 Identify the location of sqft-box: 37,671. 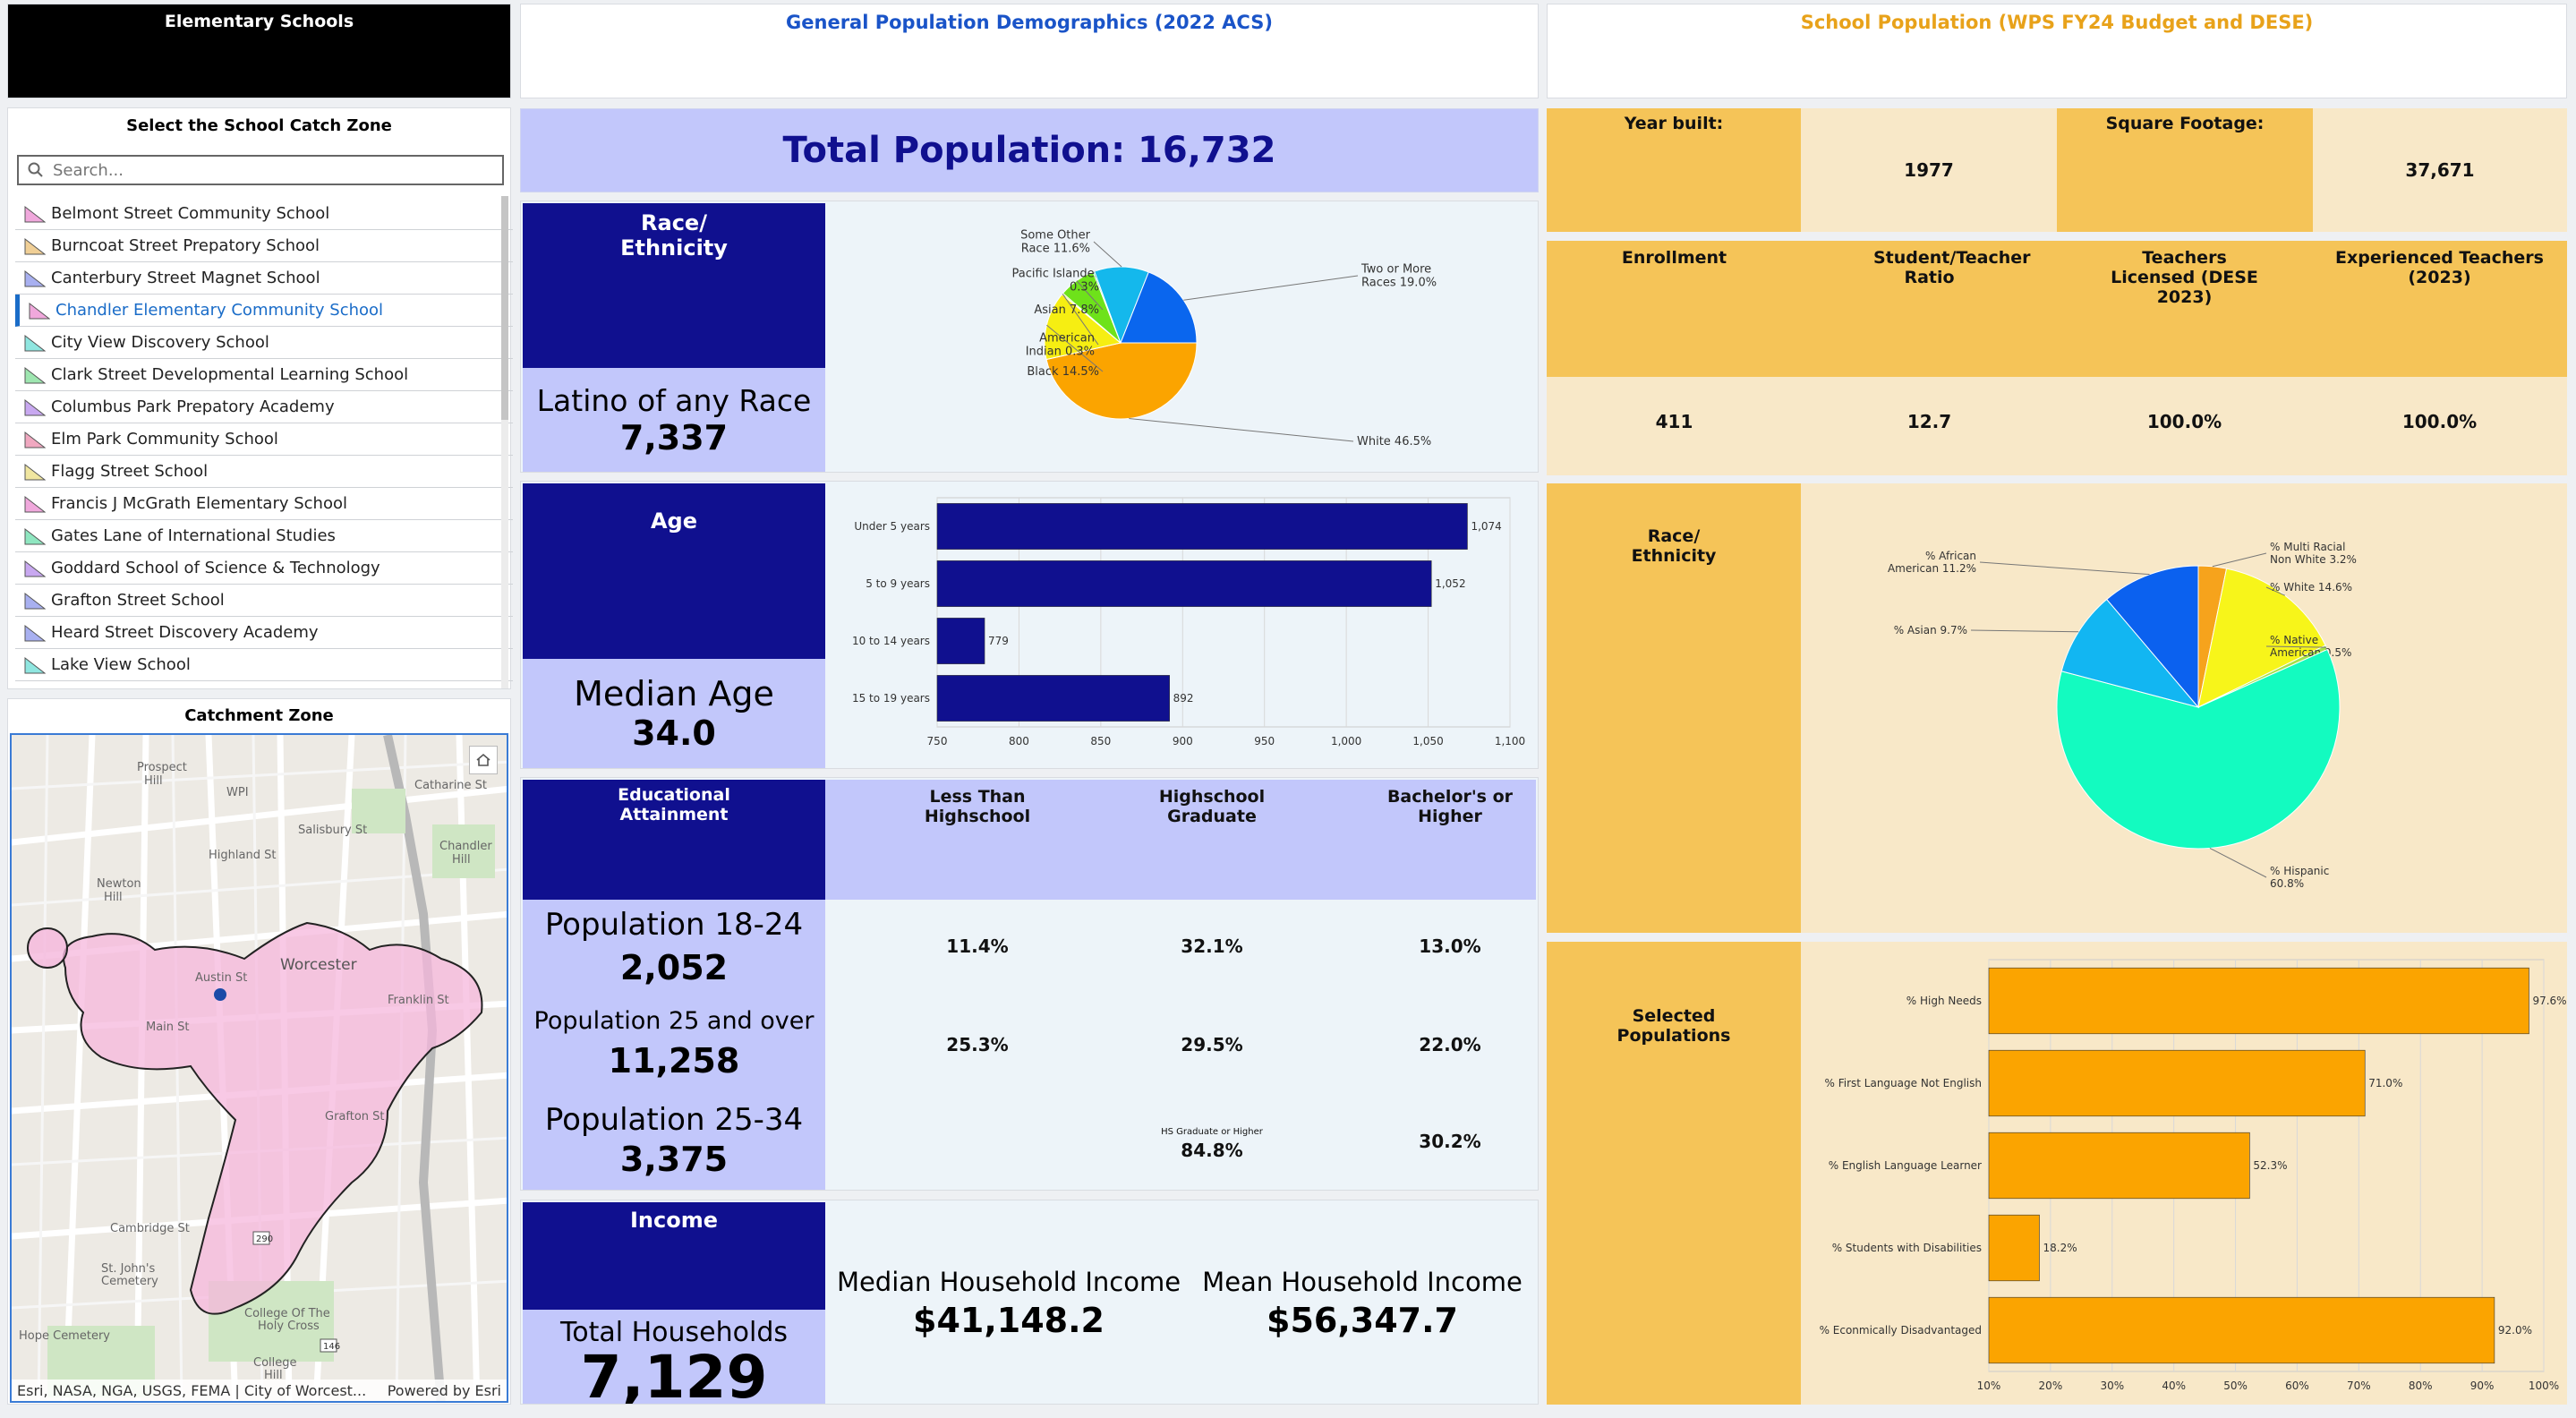
(2440, 170).